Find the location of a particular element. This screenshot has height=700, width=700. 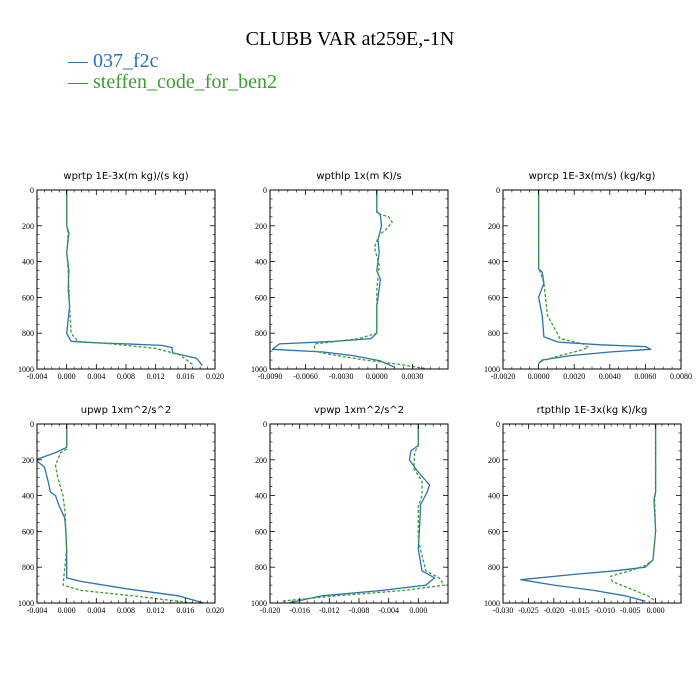

x-tick-label: -0.025 is located at coordinates (528, 610).